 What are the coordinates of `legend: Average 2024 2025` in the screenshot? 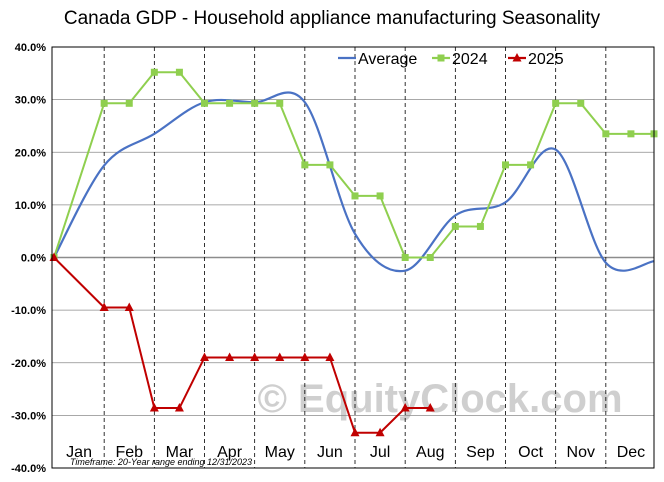 It's located at (451, 59).